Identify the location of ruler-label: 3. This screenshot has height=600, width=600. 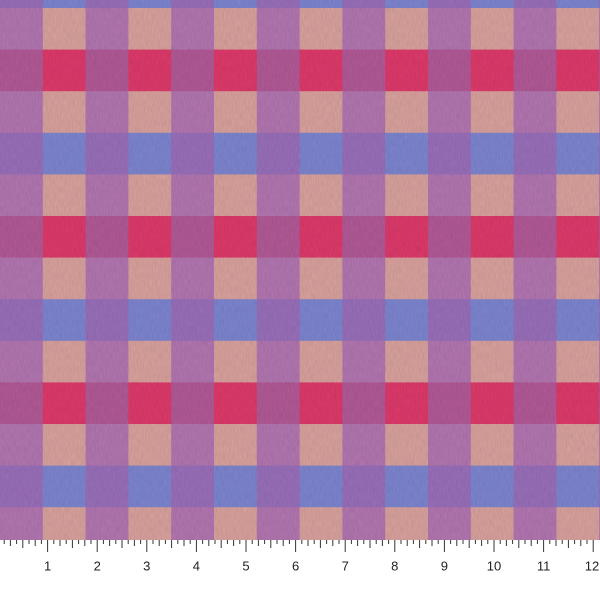
(146, 565).